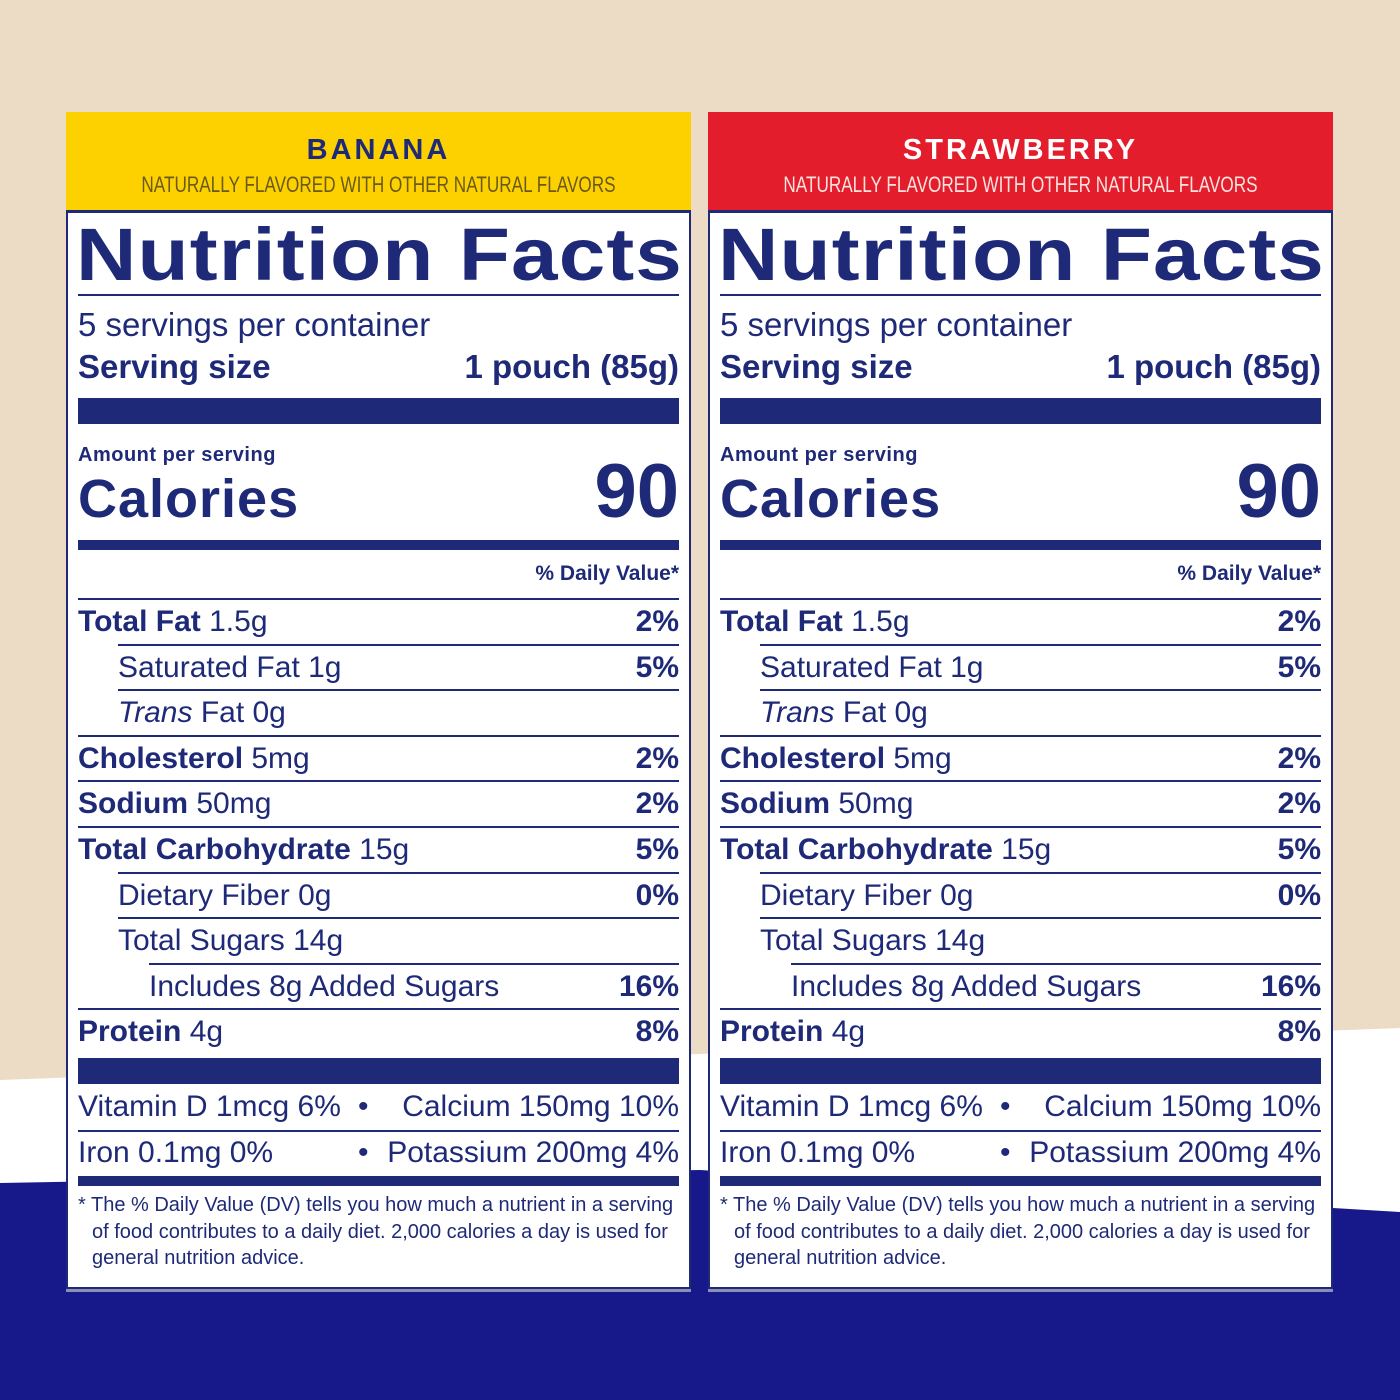 Image resolution: width=1400 pixels, height=1400 pixels. What do you see at coordinates (856, 849) in the screenshot?
I see `nutrient-name: Total Carbohydrate` at bounding box center [856, 849].